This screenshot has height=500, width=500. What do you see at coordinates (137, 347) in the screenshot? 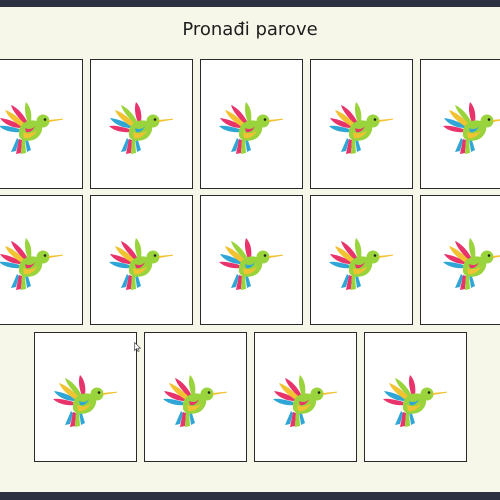
I see `mouse-cursor-icon` at bounding box center [137, 347].